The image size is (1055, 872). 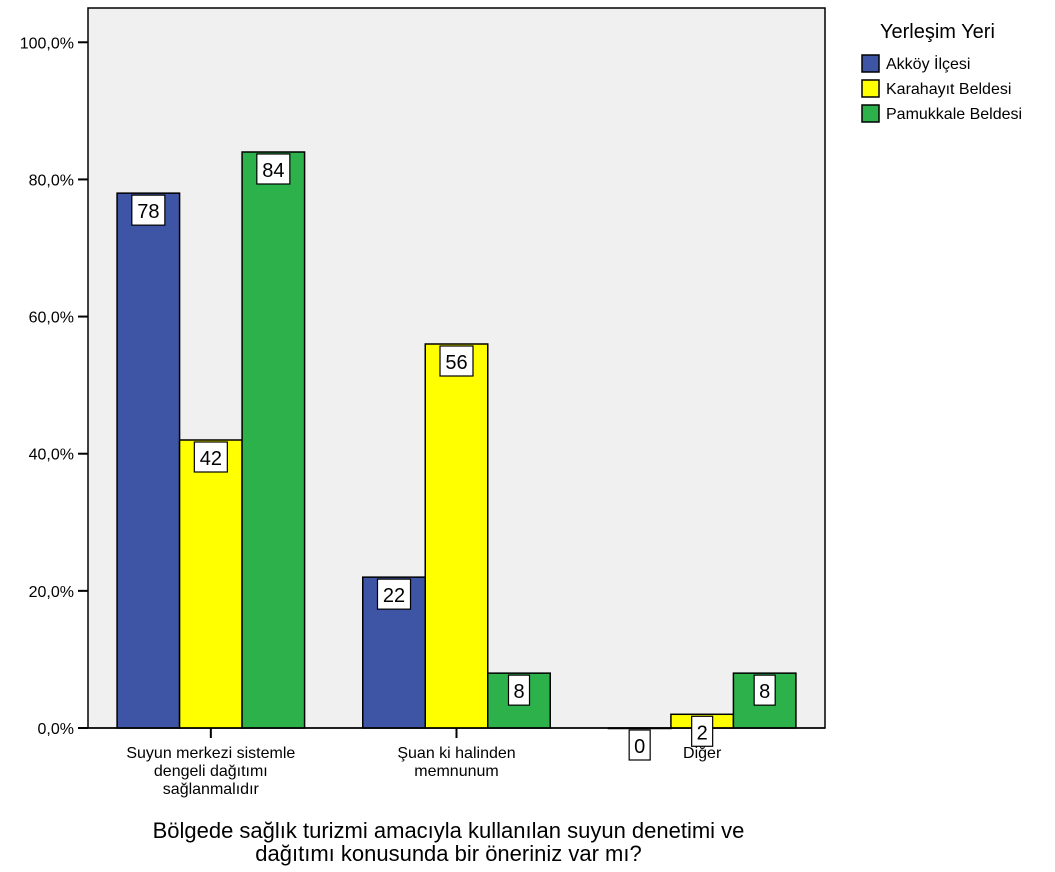 I want to click on x-tick-label: Şuan ki halinden, so click(x=456, y=753).